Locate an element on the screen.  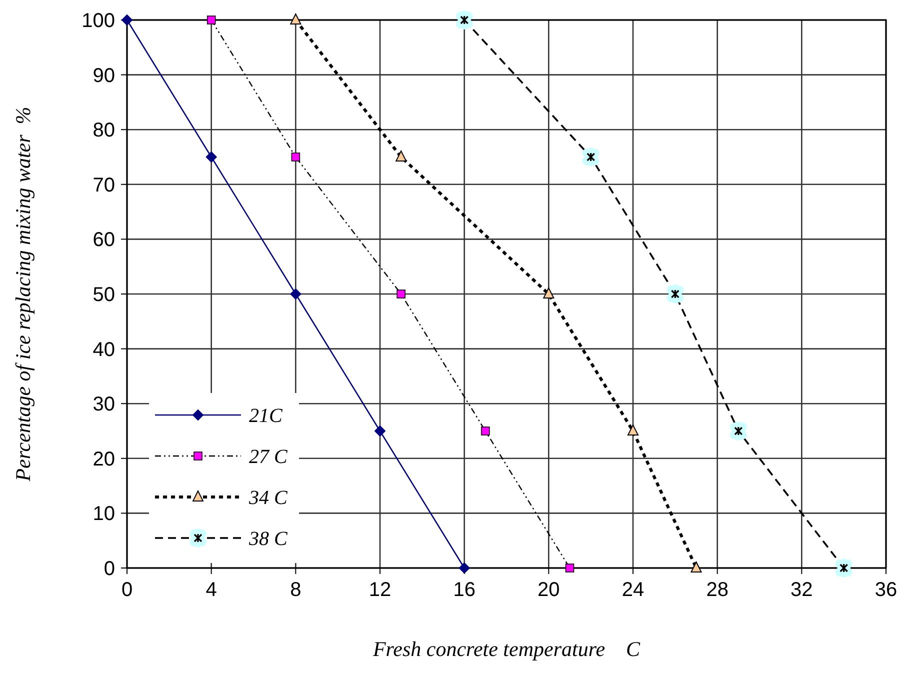
x-tick-label: 4 is located at coordinates (211, 590).